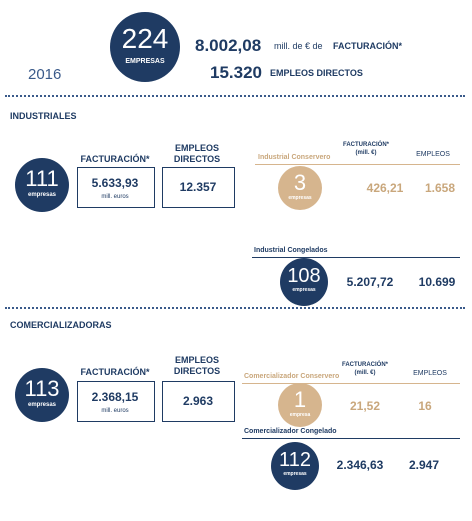  What do you see at coordinates (145, 38) in the screenshot?
I see `total-companies: 224` at bounding box center [145, 38].